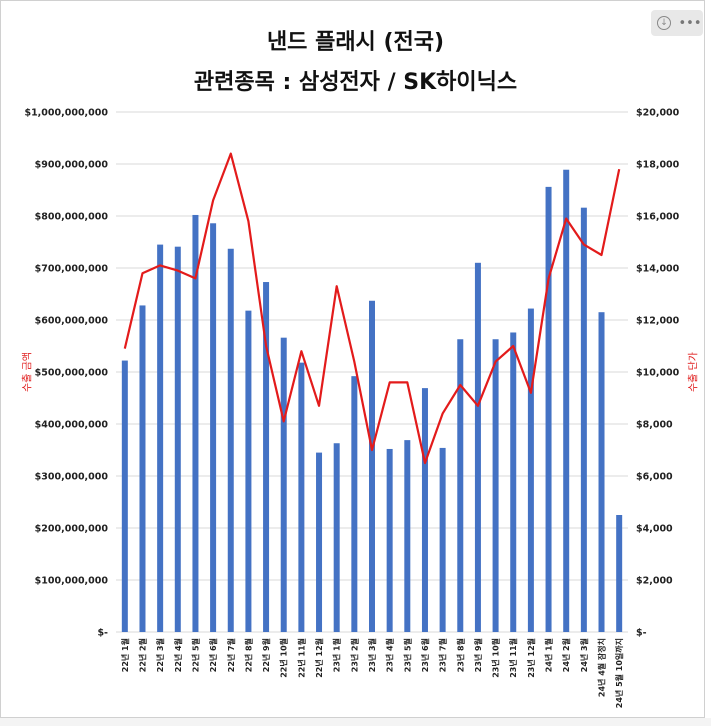 Image resolution: width=711 pixels, height=726 pixels. I want to click on category-label: 22년 5월, so click(195, 655).